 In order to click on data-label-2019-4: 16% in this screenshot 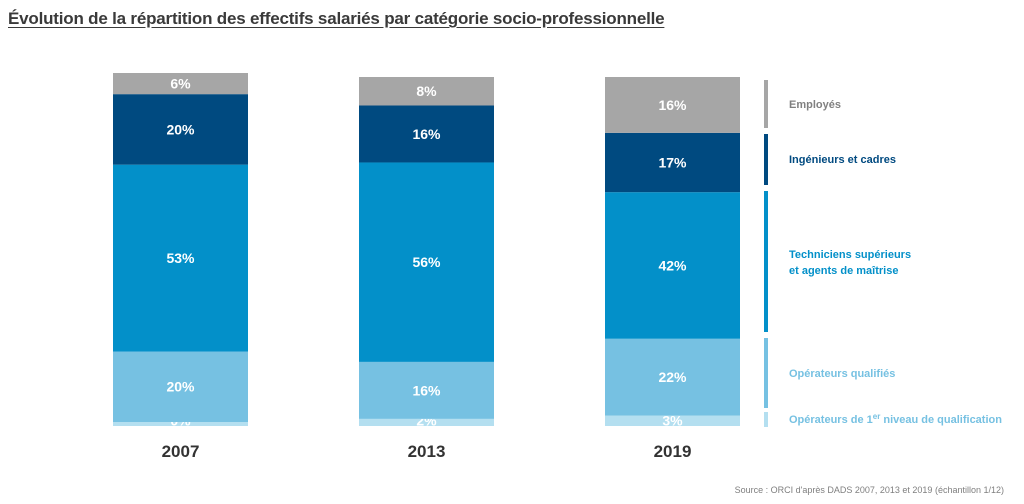, I will do `click(672, 105)`.